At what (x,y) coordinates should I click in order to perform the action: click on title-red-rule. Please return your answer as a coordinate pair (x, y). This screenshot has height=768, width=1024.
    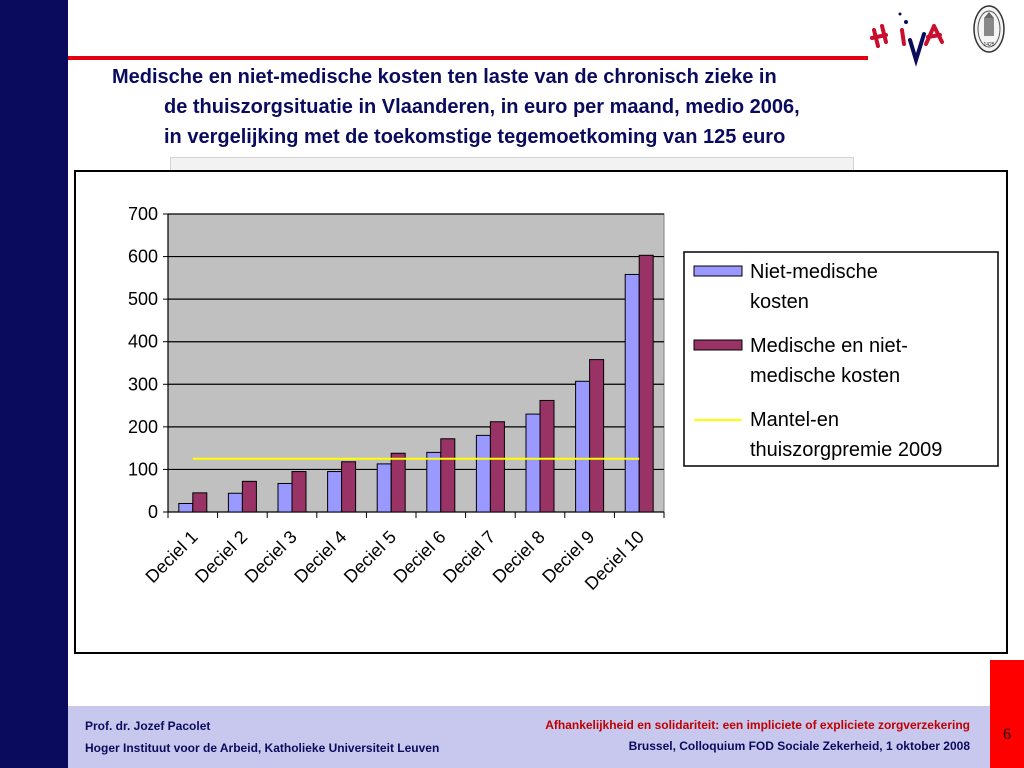
    Looking at the image, I should click on (468, 58).